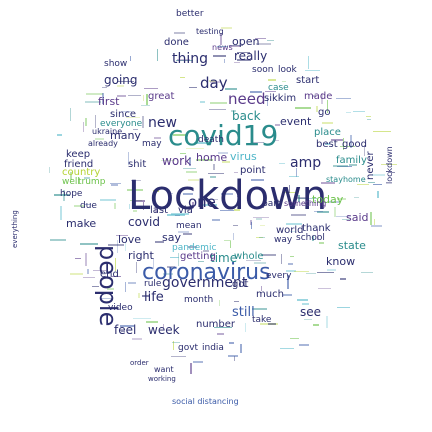 The image size is (432, 432). I want to click on cloud-word: done, so click(176, 42).